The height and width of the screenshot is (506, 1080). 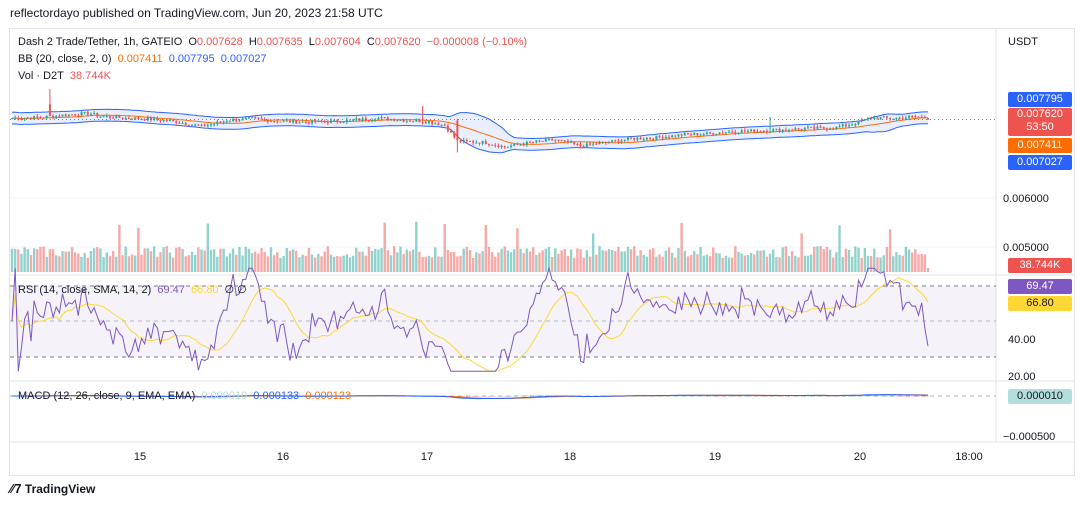 I want to click on macd-label: MACD (12, 26, close, 9, EMA, EMA), so click(x=107, y=396).